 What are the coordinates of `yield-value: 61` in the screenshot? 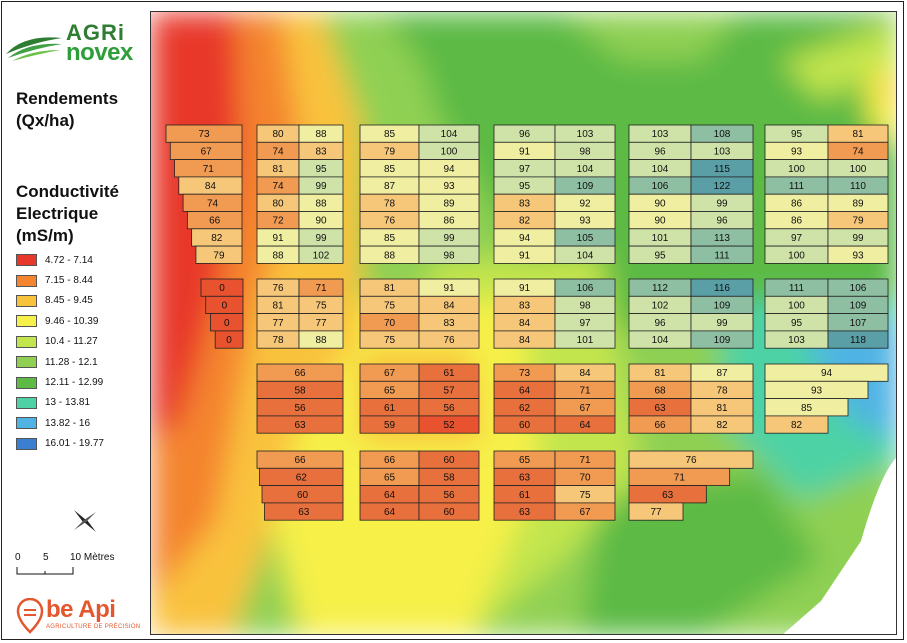 It's located at (390, 408).